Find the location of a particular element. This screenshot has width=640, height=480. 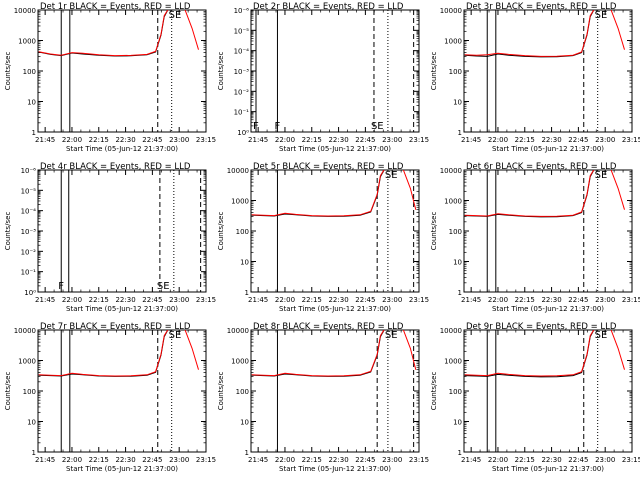

panel-title: Det 4r BLACK = Events, RED = LLD is located at coordinates (115, 167).